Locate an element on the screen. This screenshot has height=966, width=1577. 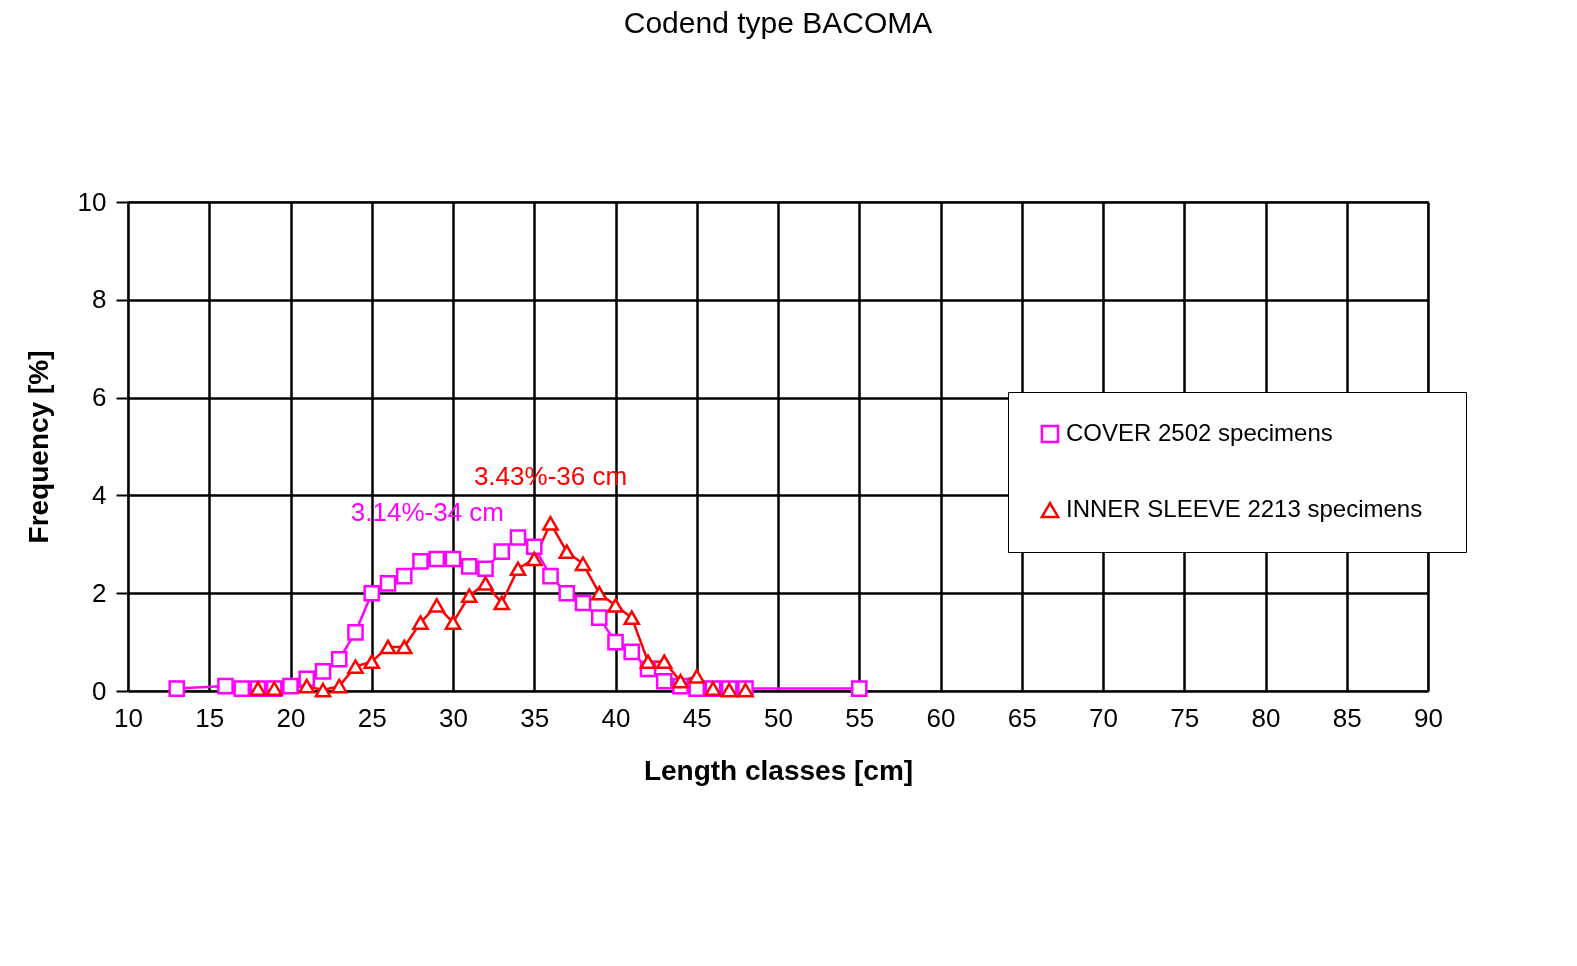
legend-label: INNER SLEEVE 2213 specimens is located at coordinates (1244, 508).